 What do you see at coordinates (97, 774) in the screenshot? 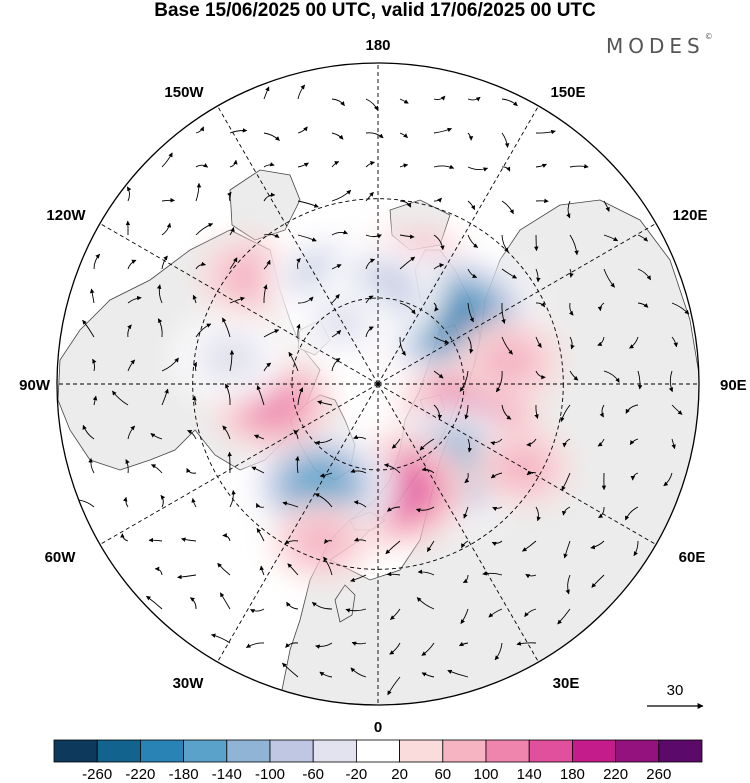
I see `colorbar-tick-label: -260` at bounding box center [97, 774].